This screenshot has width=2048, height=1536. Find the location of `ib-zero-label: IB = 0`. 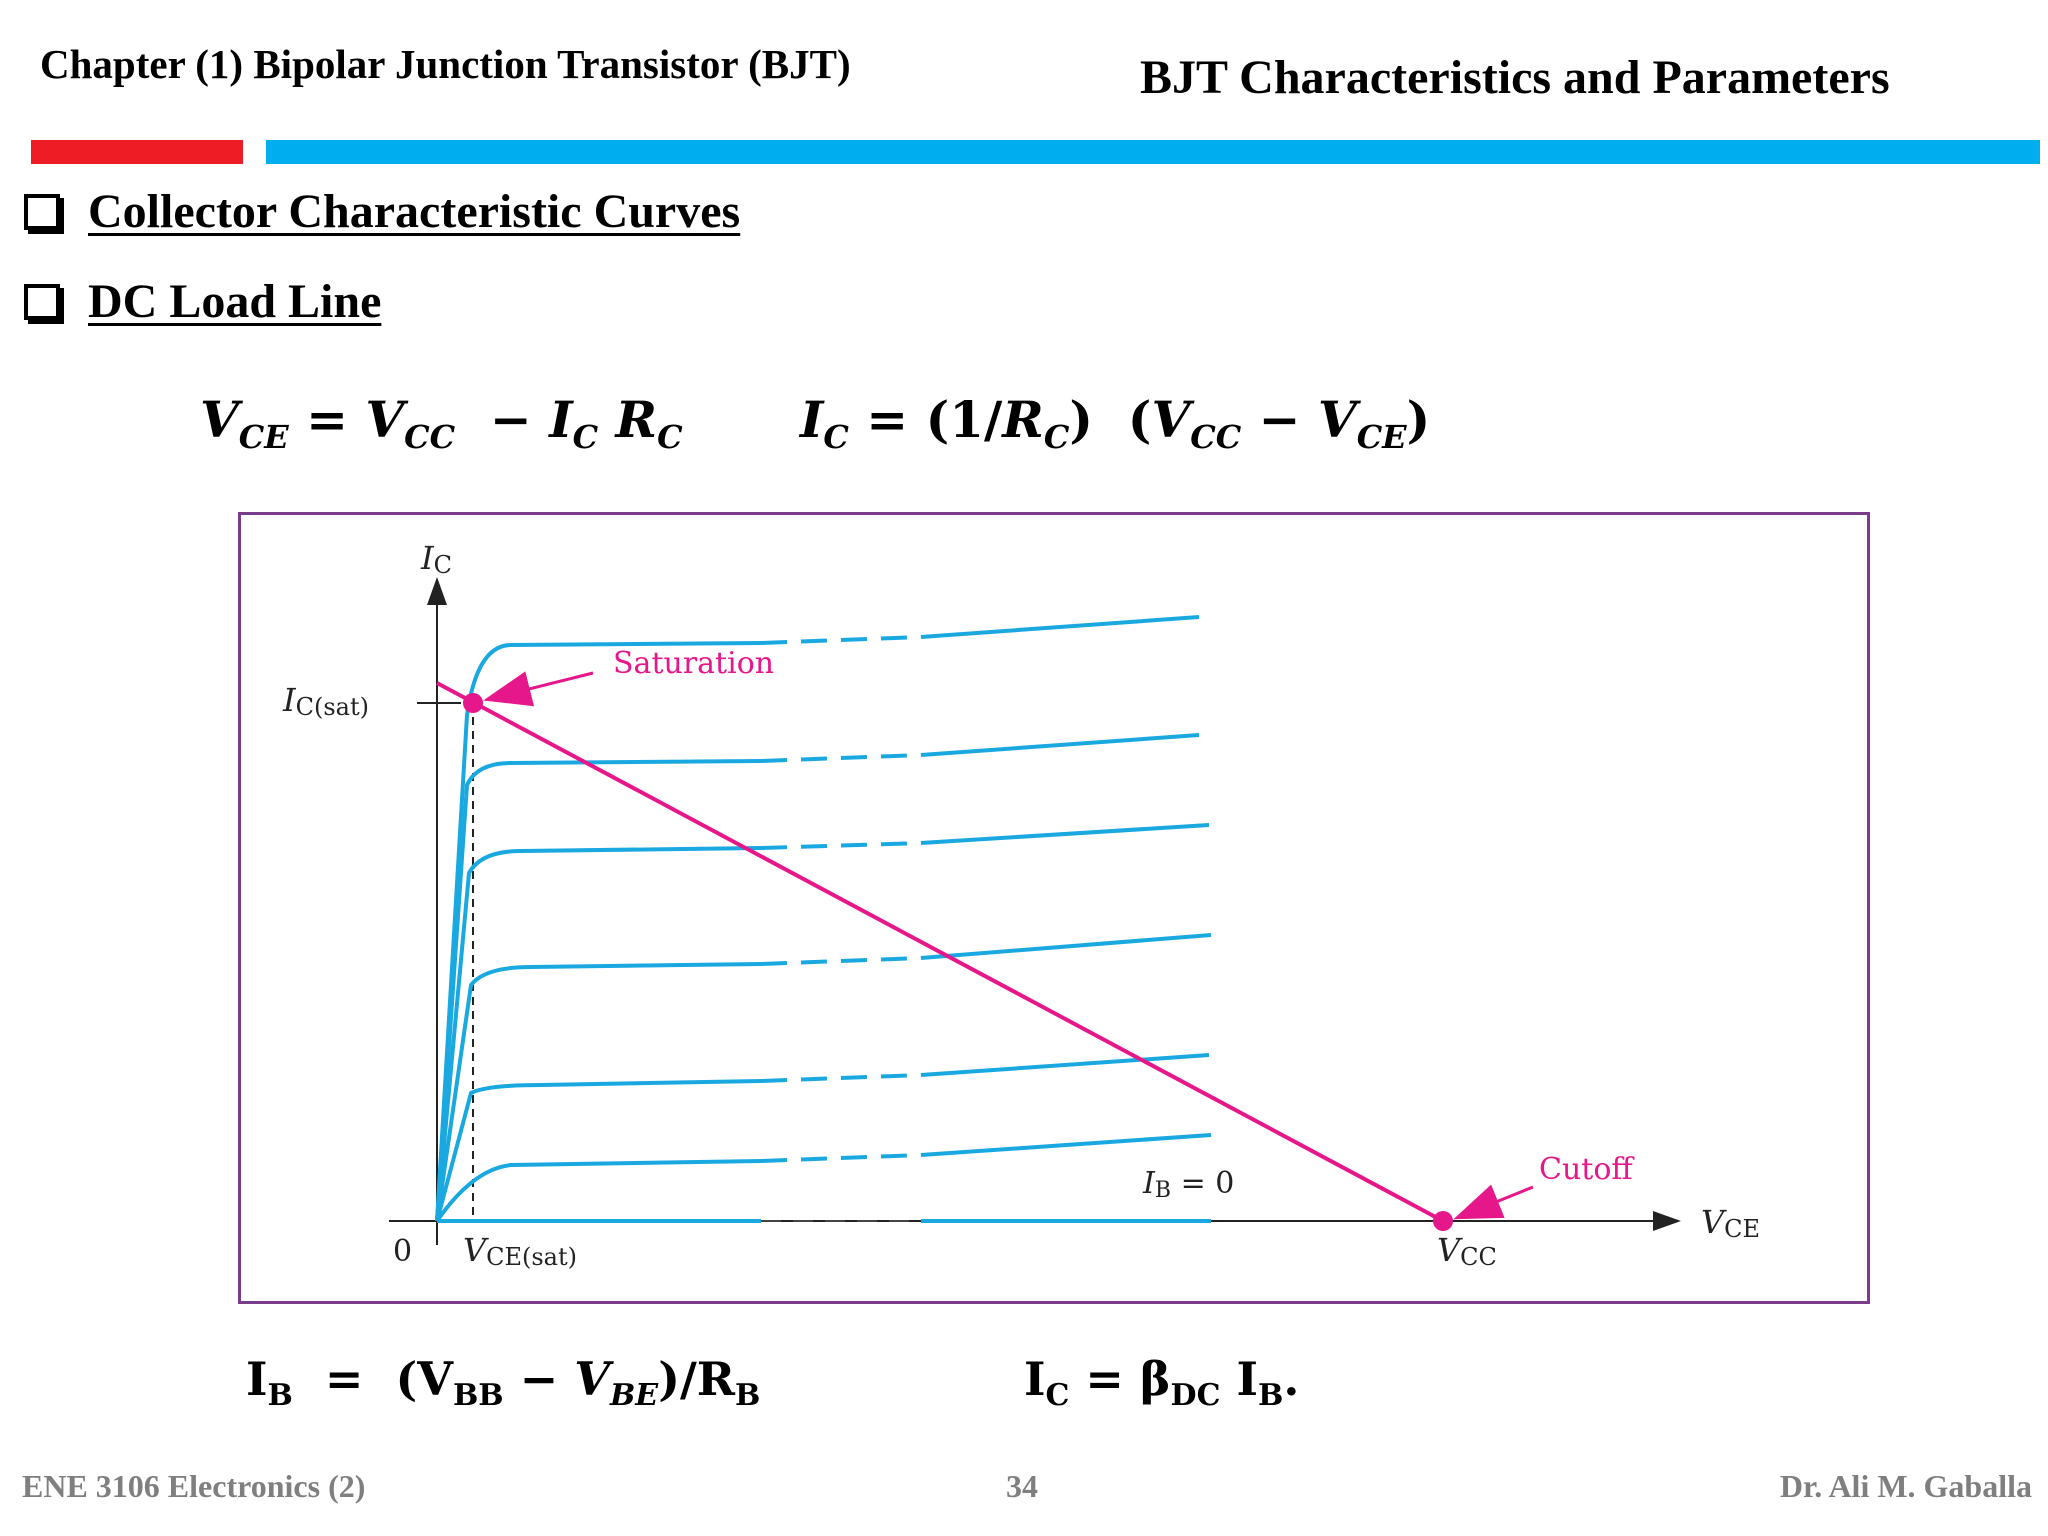

ib-zero-label: IB = 0 is located at coordinates (1188, 1184).